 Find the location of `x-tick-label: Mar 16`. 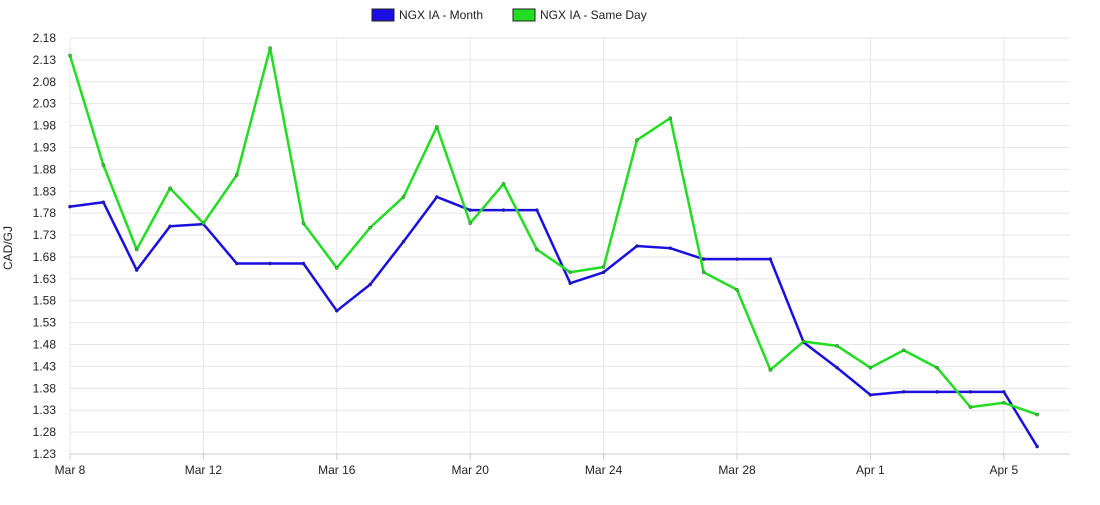

x-tick-label: Mar 16 is located at coordinates (337, 470).